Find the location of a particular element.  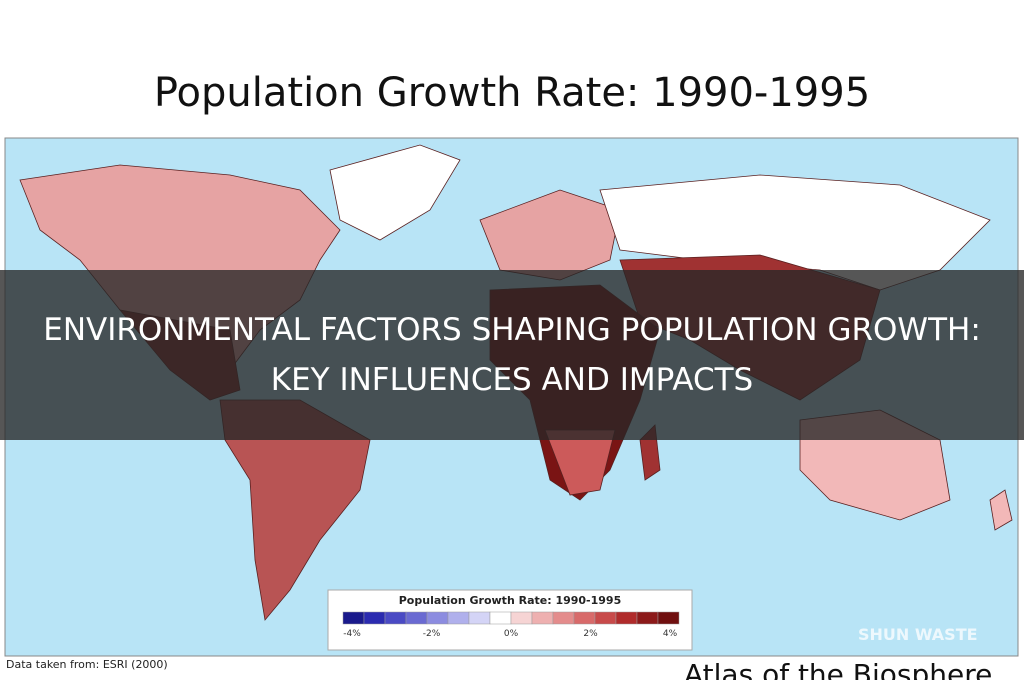

legend-scale: -4% -2% 0% 2% 4% is located at coordinates (511, 625).